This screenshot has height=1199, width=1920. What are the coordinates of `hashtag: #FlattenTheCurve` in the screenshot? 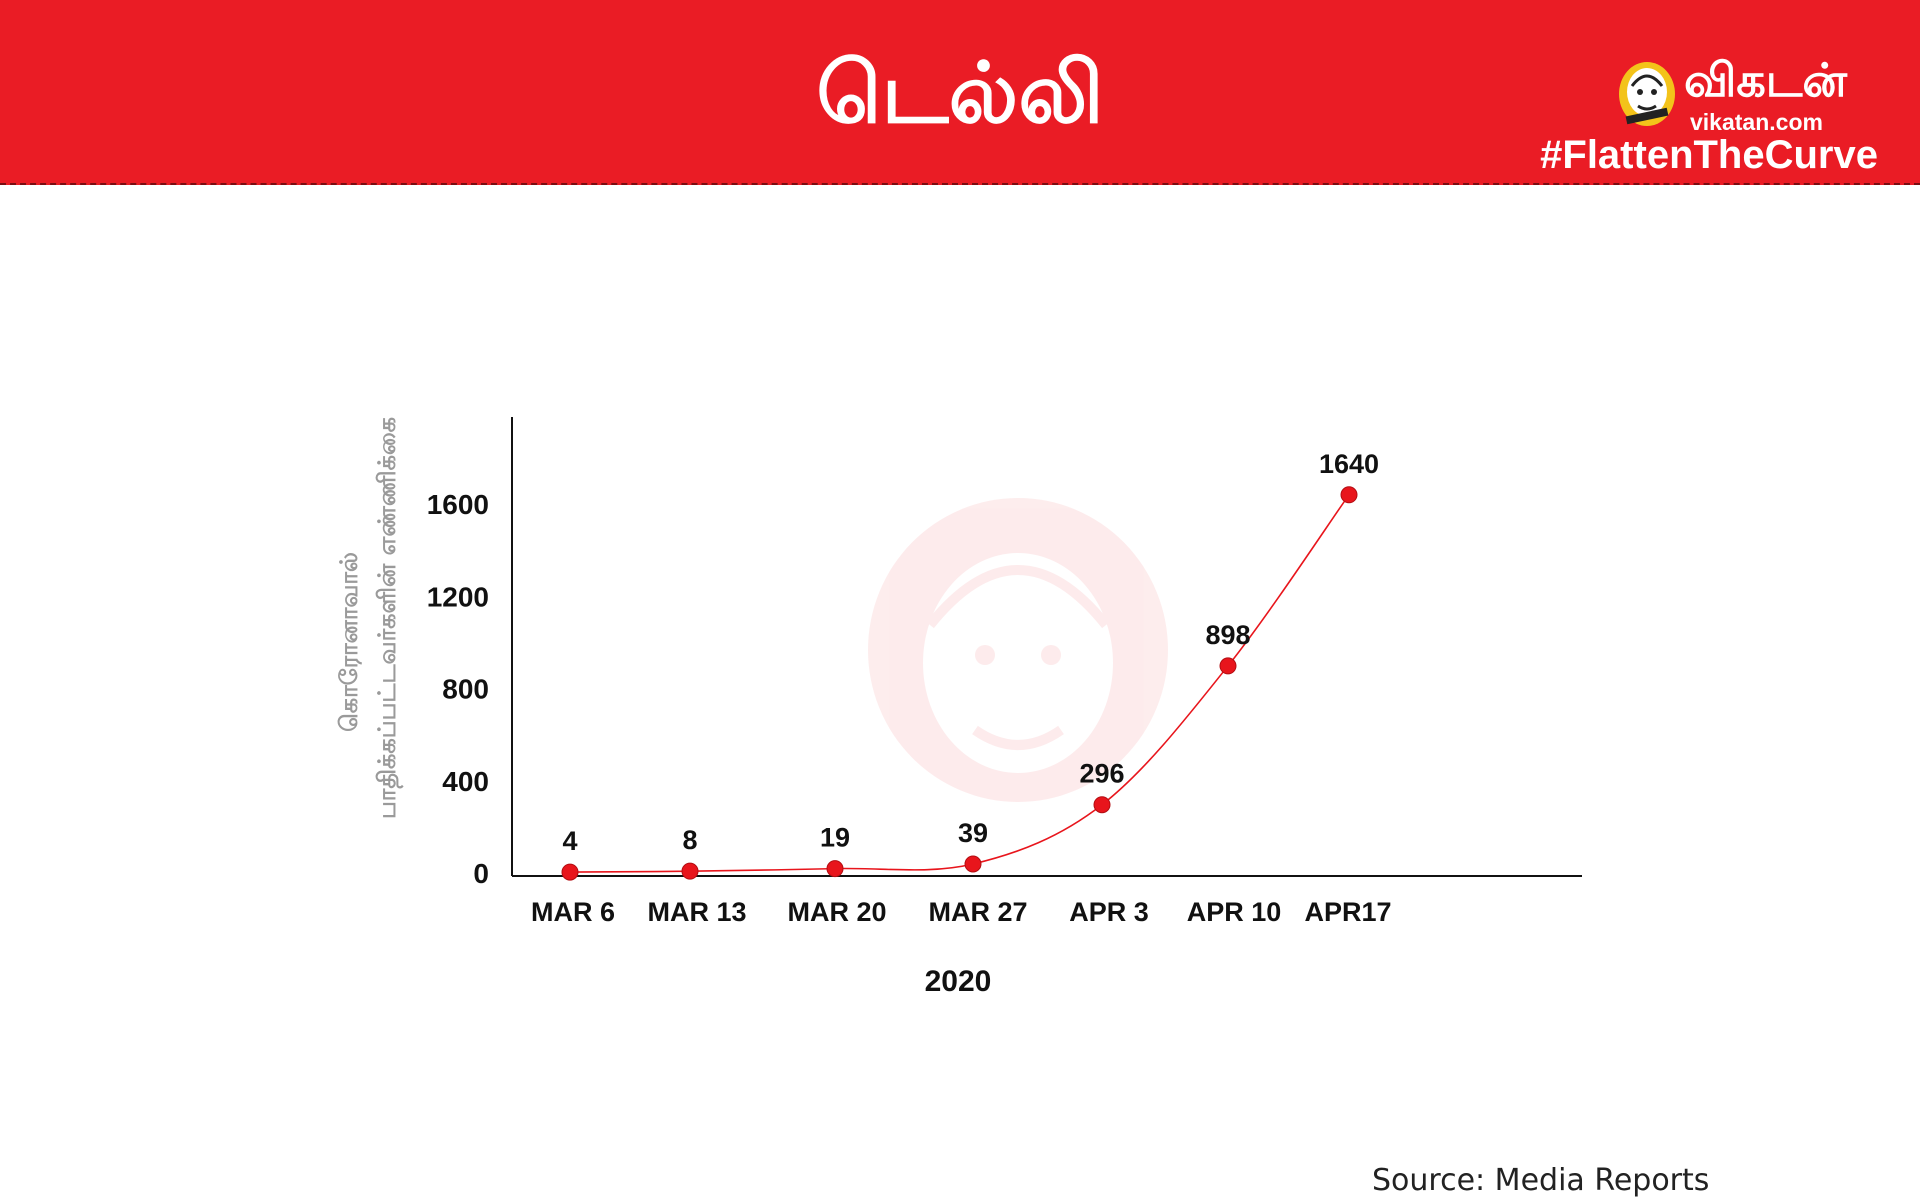 It's located at (1709, 155).